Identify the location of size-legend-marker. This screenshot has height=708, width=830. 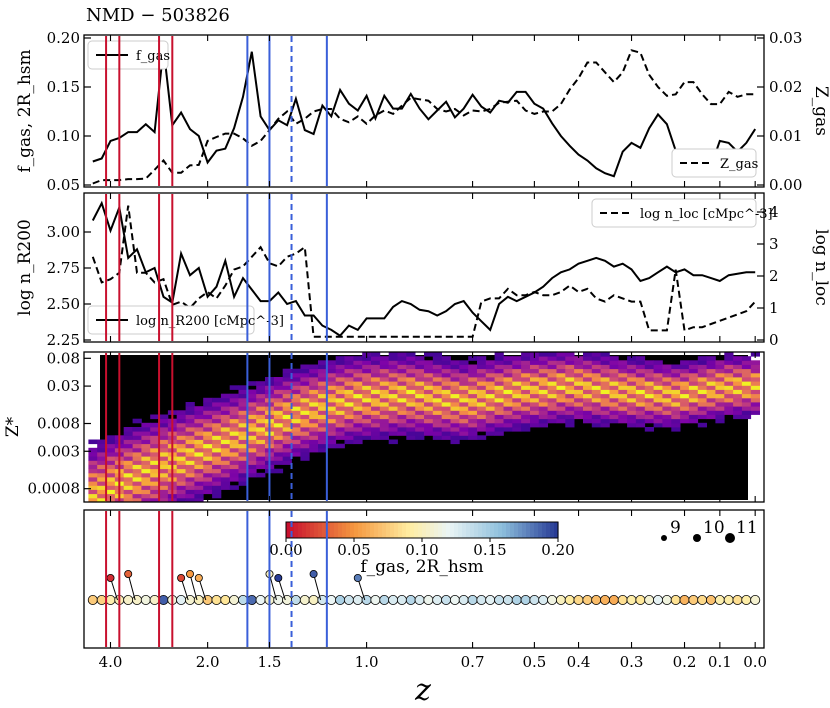
(730, 538).